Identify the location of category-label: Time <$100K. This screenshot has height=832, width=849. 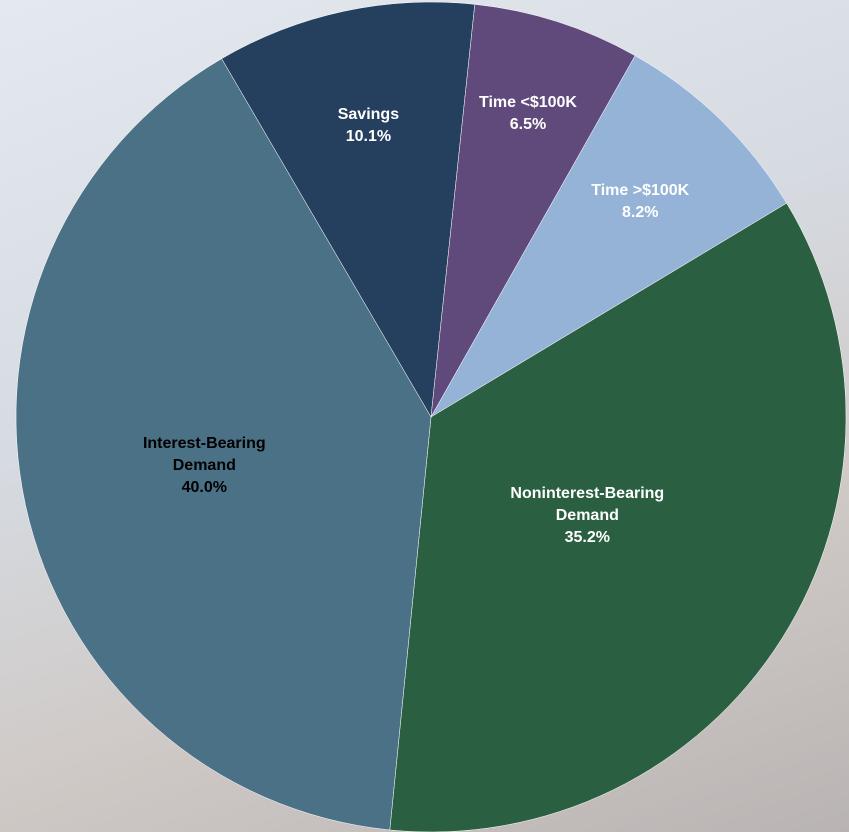
(527, 103).